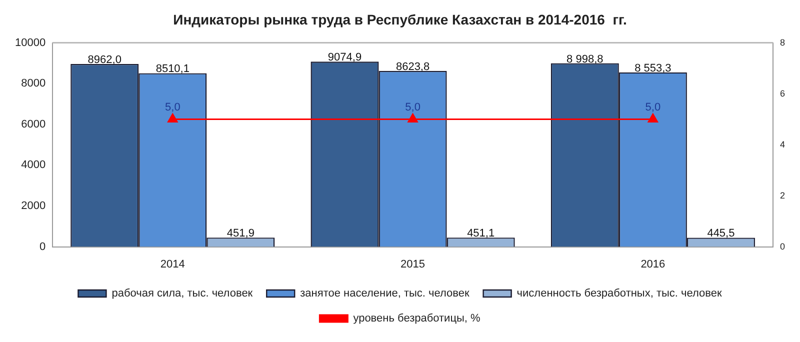 This screenshot has height=342, width=800. What do you see at coordinates (33, 84) in the screenshot?
I see `y-tick-label: 8000` at bounding box center [33, 84].